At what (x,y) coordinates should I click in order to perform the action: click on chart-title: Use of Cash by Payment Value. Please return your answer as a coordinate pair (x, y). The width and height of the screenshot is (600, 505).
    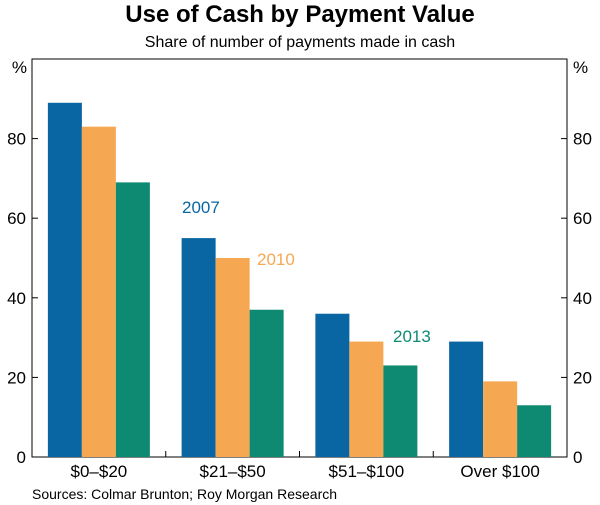
    Looking at the image, I should click on (299, 14).